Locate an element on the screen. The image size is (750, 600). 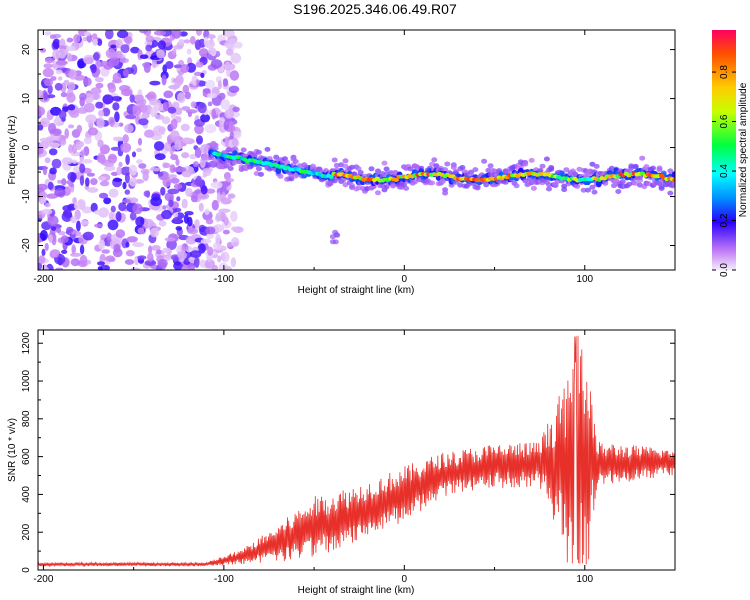
spectrogram-ylabel: Frequency (Hz) is located at coordinates (12, 150).